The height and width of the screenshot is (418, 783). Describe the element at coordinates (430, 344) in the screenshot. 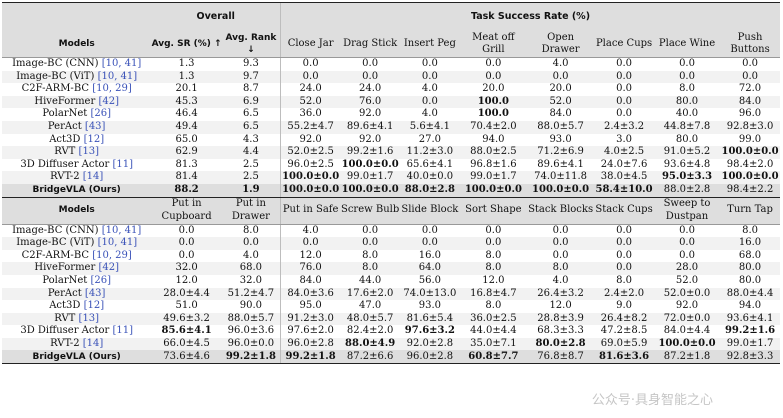

I see `value-cell: 92.0±2.8` at that location.